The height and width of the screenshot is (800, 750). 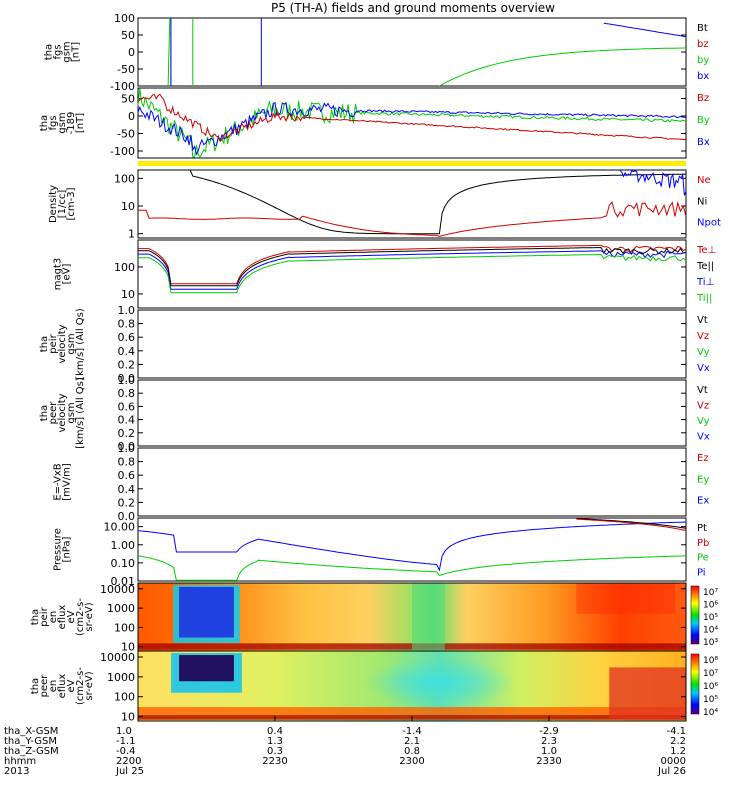 I want to click on colorbar, so click(x=695, y=684).